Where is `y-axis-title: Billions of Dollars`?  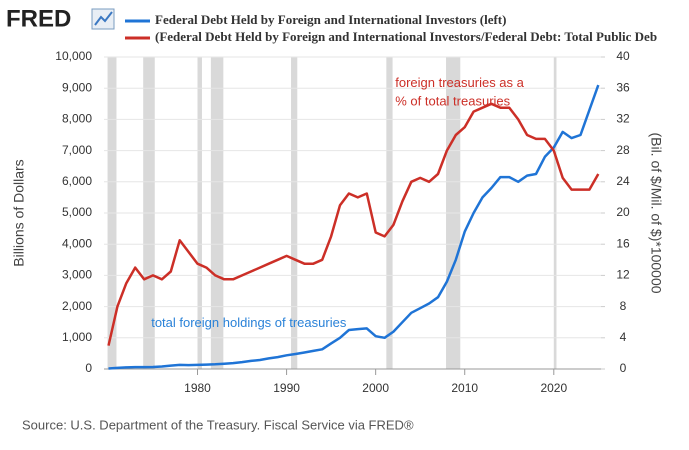
y-axis-title: Billions of Dollars is located at coordinates (19, 212).